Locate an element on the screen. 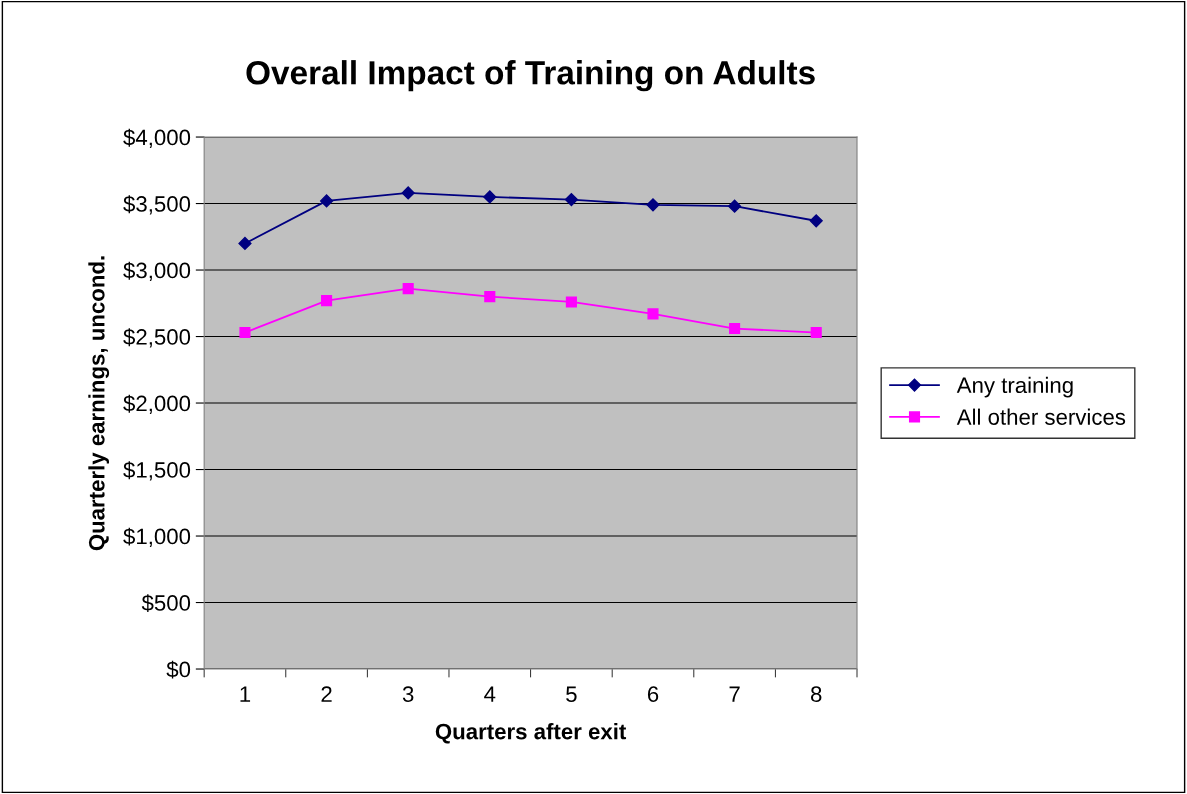  x-tick-label: 8 is located at coordinates (816, 694).